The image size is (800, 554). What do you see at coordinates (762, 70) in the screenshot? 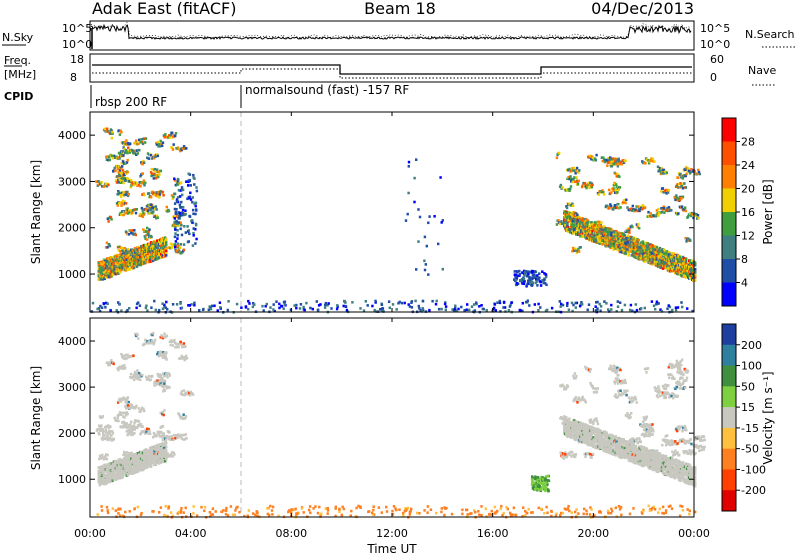
I see `nave-label: Nave` at bounding box center [762, 70].